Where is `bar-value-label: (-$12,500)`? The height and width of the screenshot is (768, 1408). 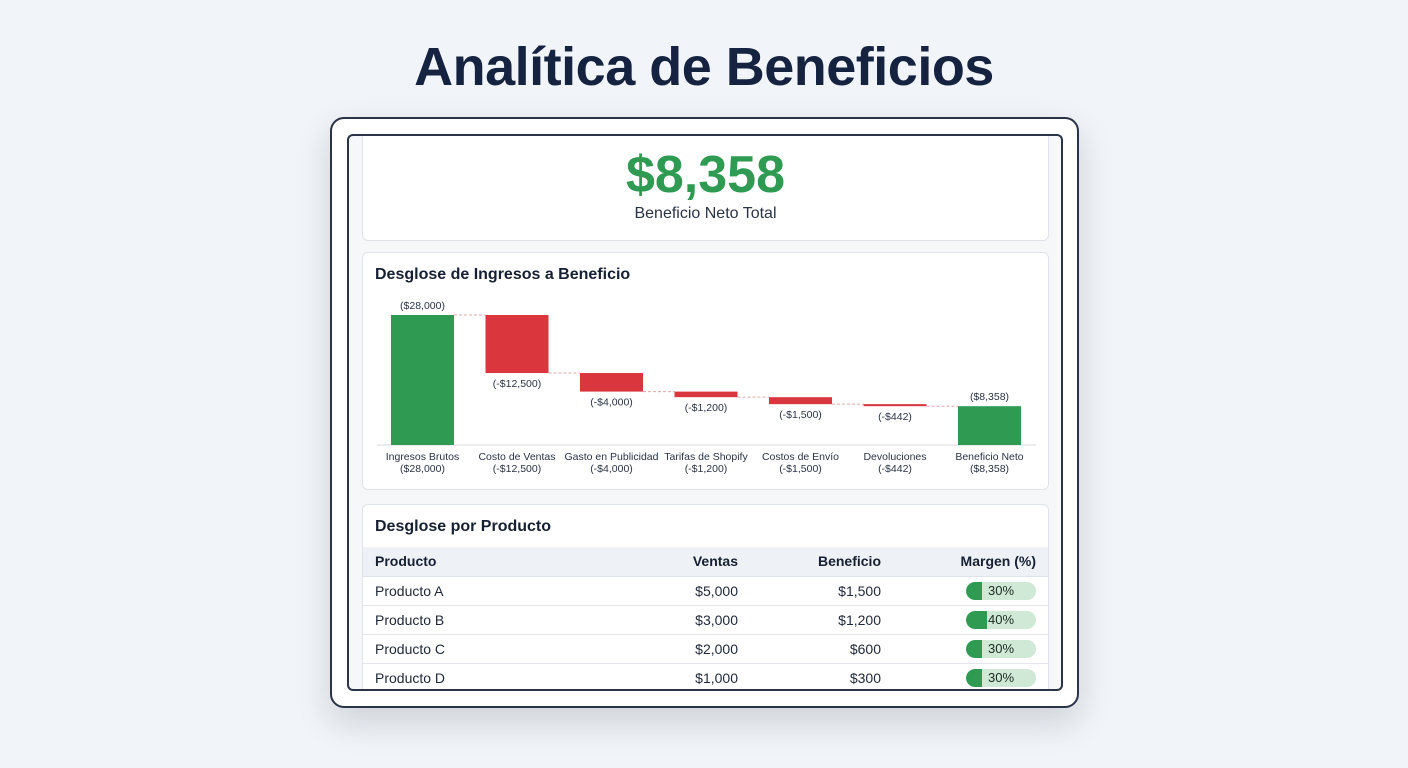
bar-value-label: (-$12,500) is located at coordinates (517, 384).